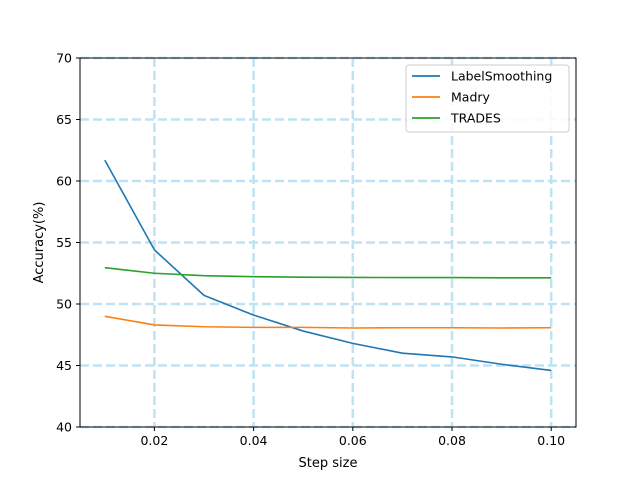  Describe the element at coordinates (39, 243) in the screenshot. I see `y-axis-label: Accuracy(%)` at that location.